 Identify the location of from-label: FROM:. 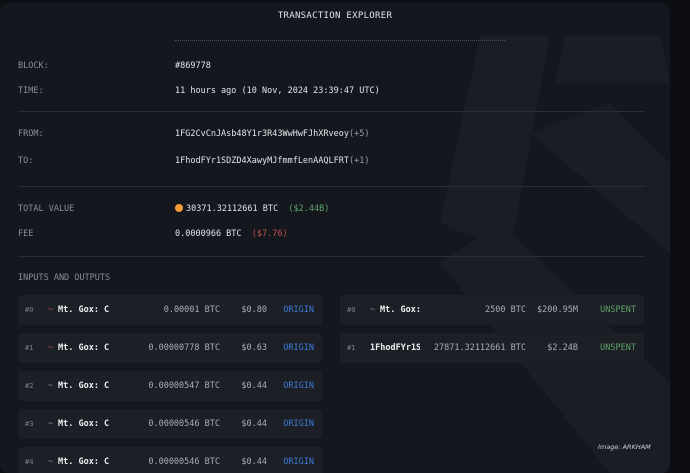
(31, 134).